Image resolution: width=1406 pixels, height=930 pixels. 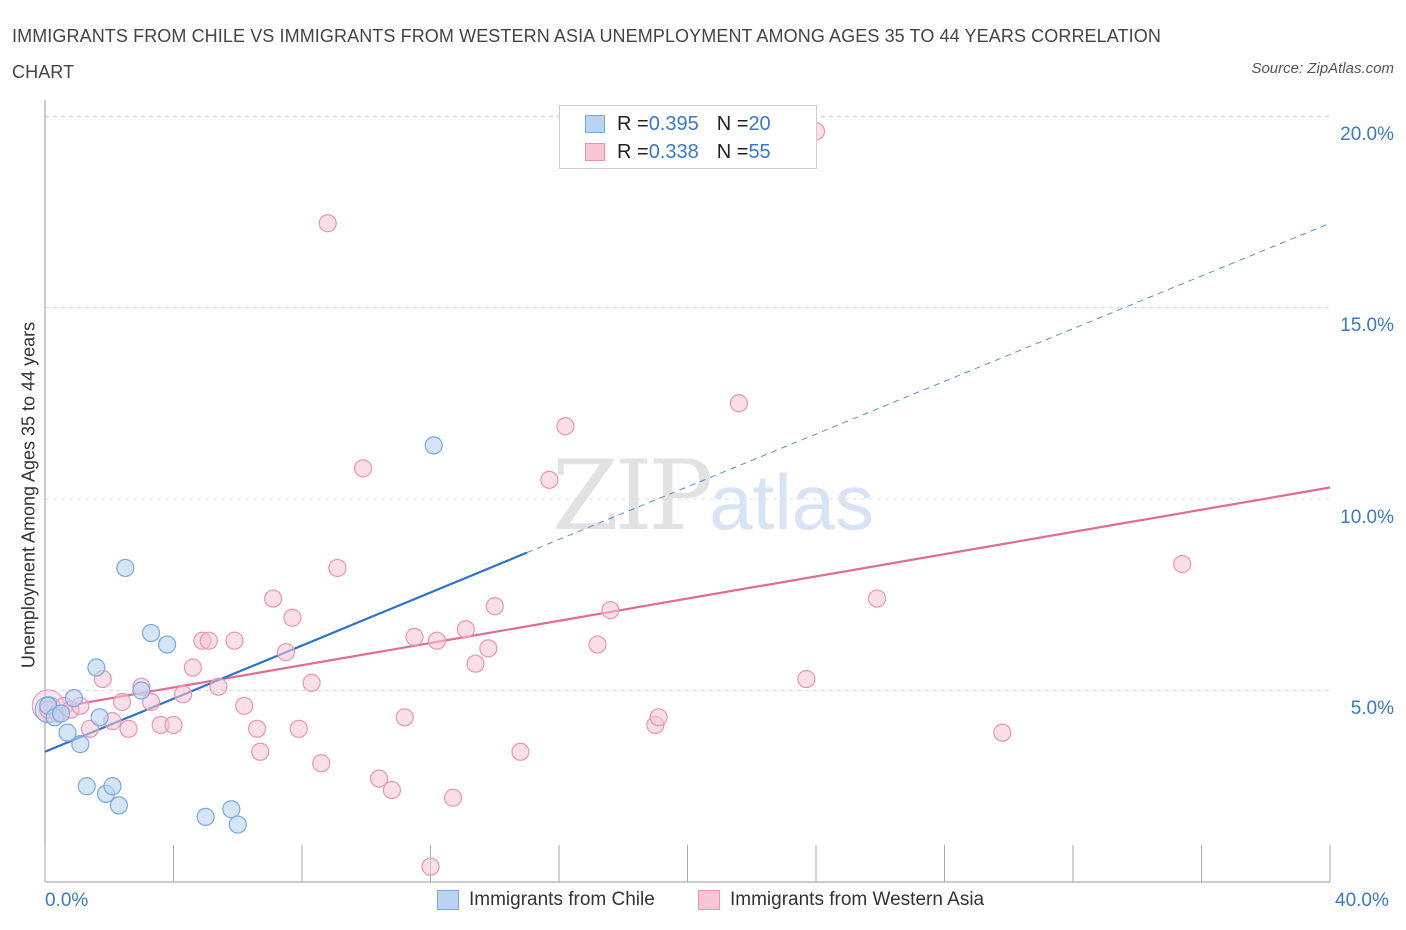 What do you see at coordinates (759, 151) in the screenshot?
I see `legend-wasia-n-value: 55` at bounding box center [759, 151].